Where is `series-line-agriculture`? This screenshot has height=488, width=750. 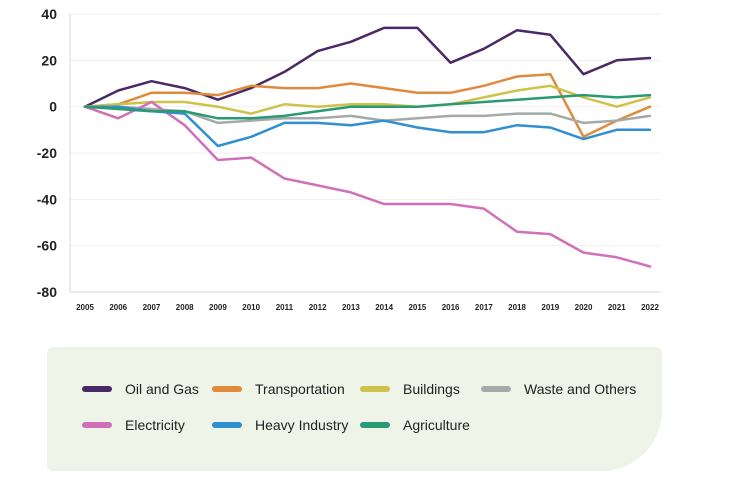 series-line-agriculture is located at coordinates (367, 106).